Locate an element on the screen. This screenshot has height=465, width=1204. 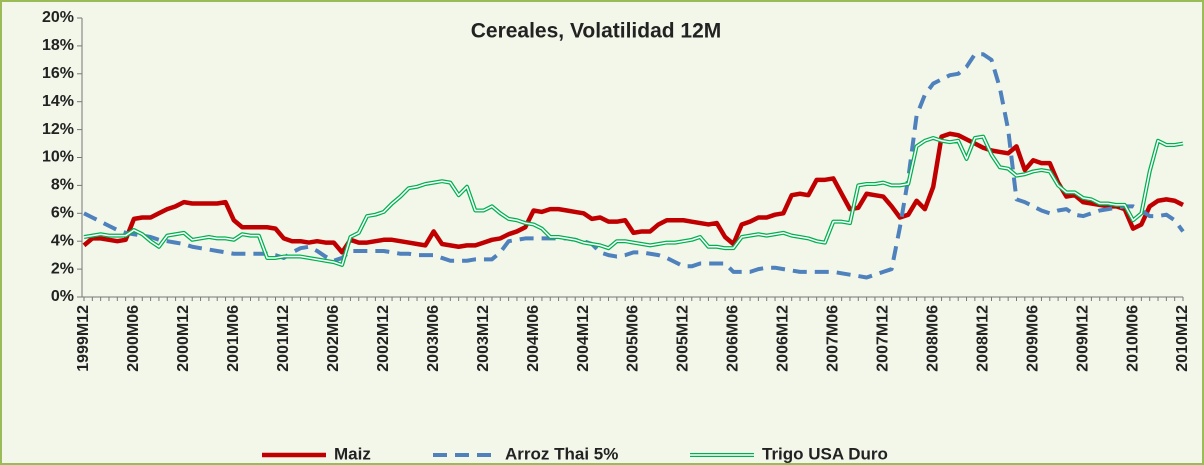
x-tick-label: 2009M06 is located at coordinates (1032, 338).